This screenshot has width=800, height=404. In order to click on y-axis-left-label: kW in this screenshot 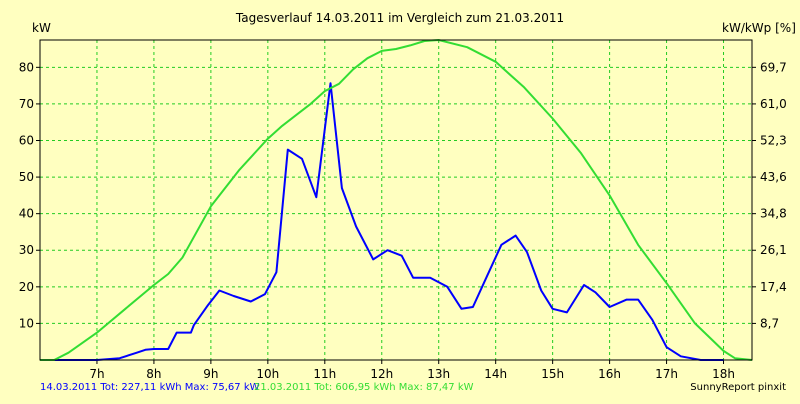, I will do `click(41, 28)`.